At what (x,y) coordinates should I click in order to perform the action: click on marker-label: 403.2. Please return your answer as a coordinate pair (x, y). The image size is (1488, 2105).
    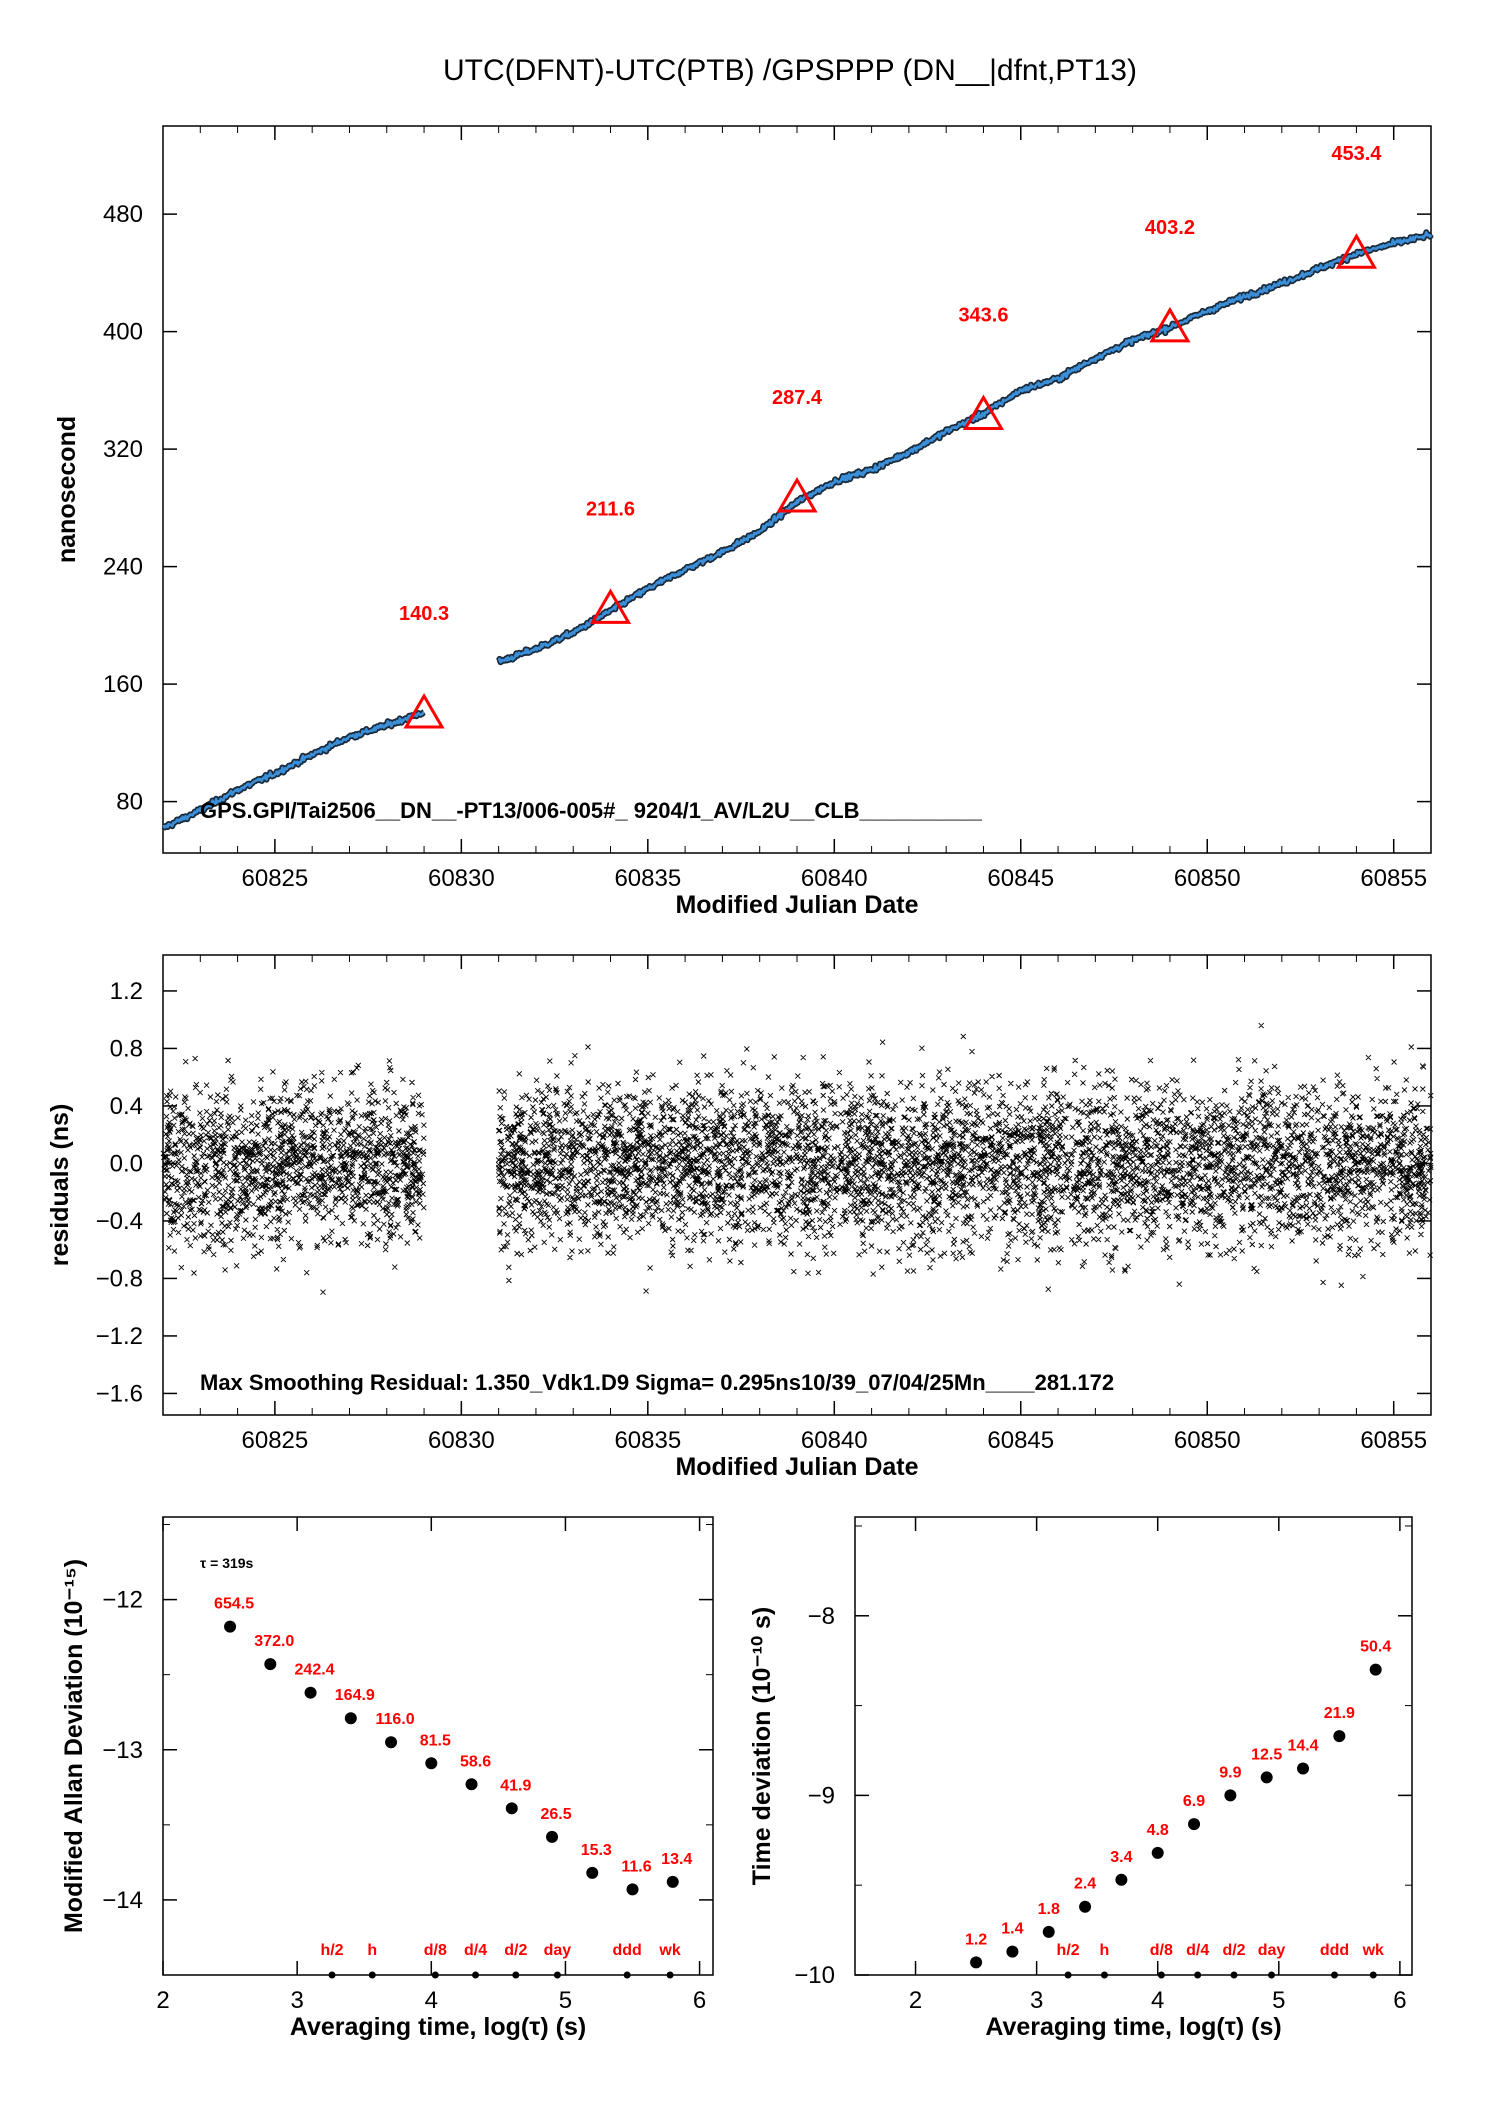
    Looking at the image, I should click on (1170, 228).